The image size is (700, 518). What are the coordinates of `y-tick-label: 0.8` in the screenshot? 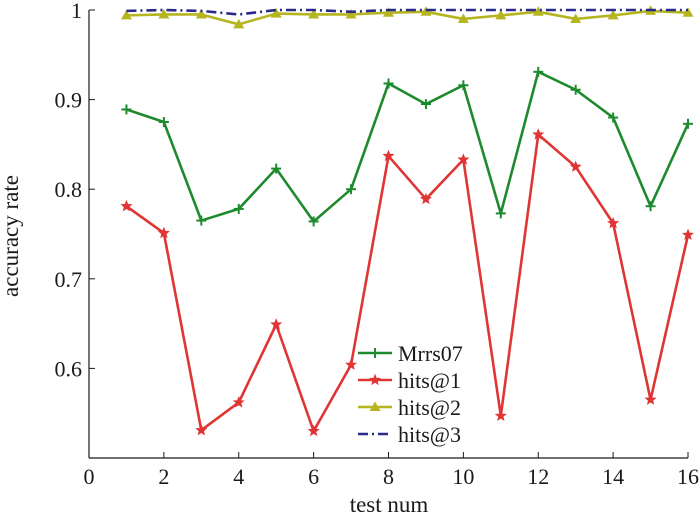 It's located at (69, 189).